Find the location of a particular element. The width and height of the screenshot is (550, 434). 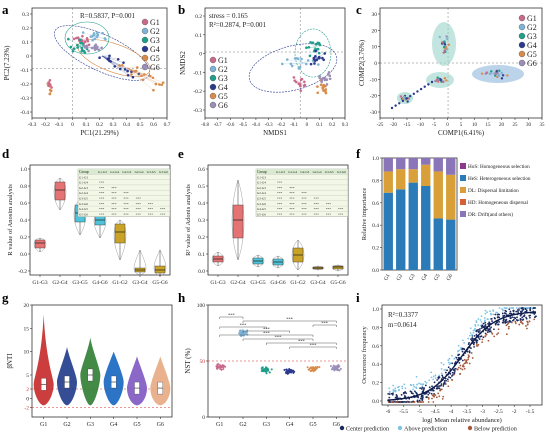

panel-d-table-row: G3-G6 is located at coordinates (83, 204).